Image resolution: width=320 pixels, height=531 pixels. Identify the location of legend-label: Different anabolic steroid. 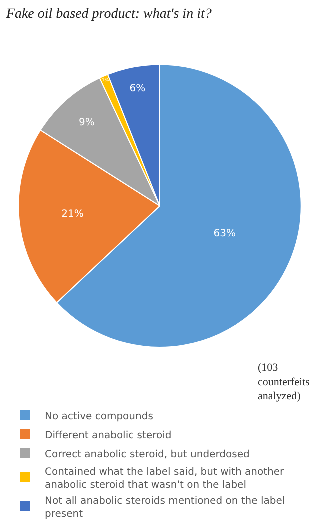
(108, 436).